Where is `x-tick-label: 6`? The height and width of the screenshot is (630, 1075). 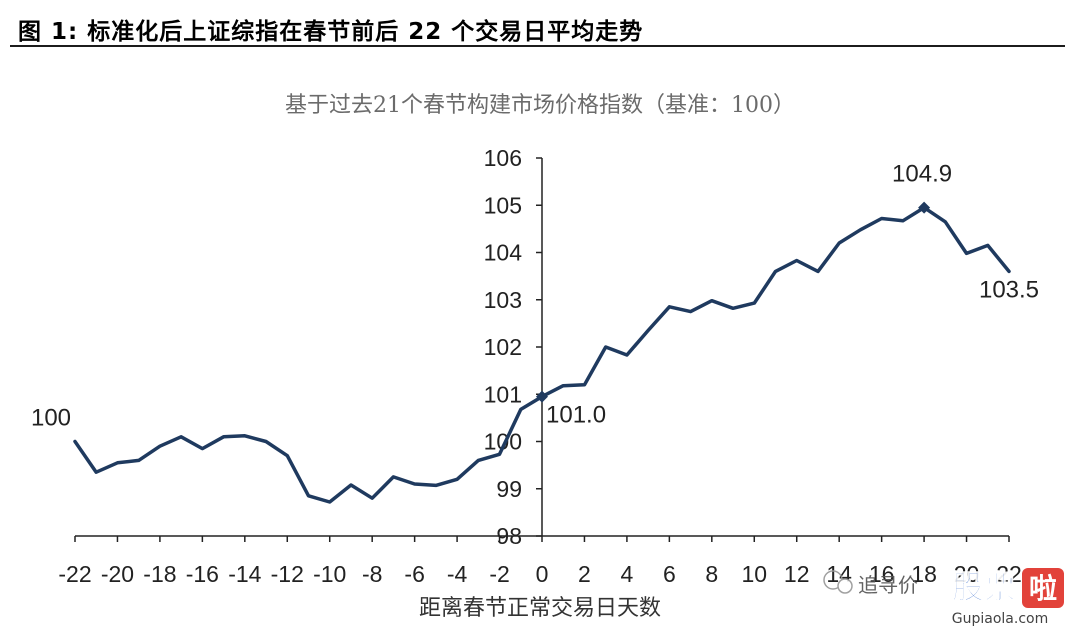
x-tick-label: 6 is located at coordinates (669, 574).